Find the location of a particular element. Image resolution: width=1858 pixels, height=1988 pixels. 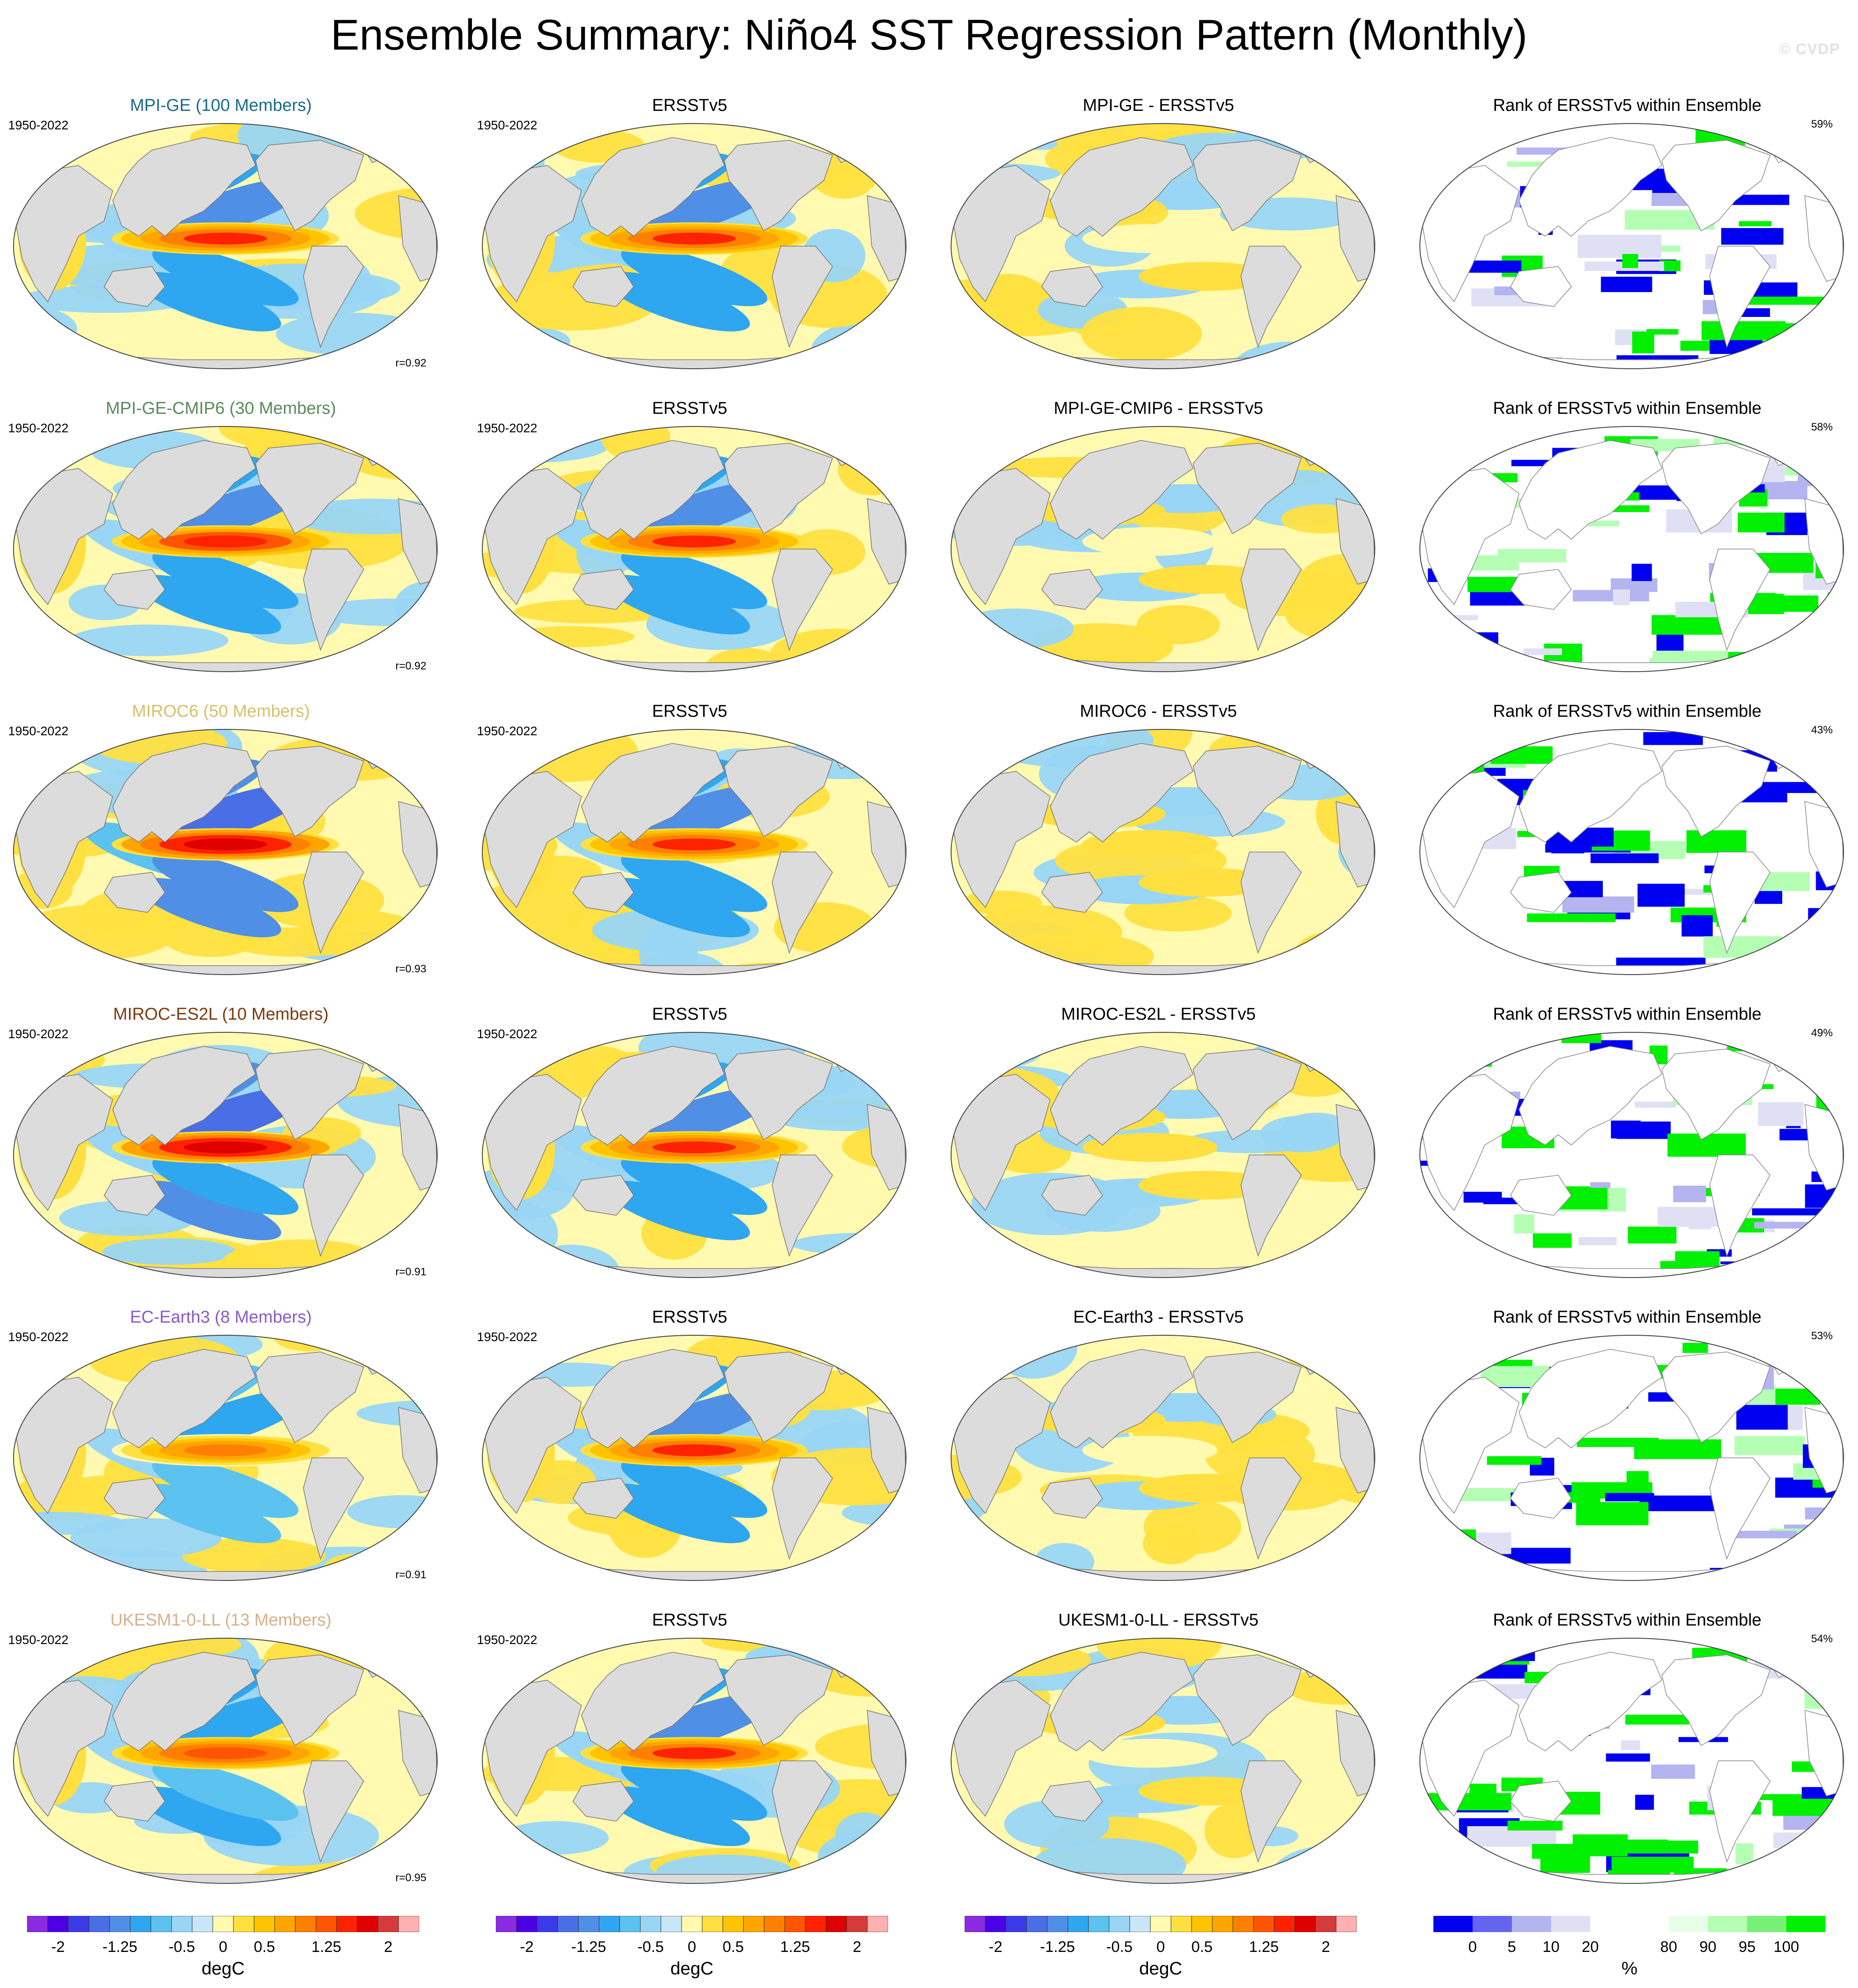

rank-percent: 54% is located at coordinates (1822, 1639).